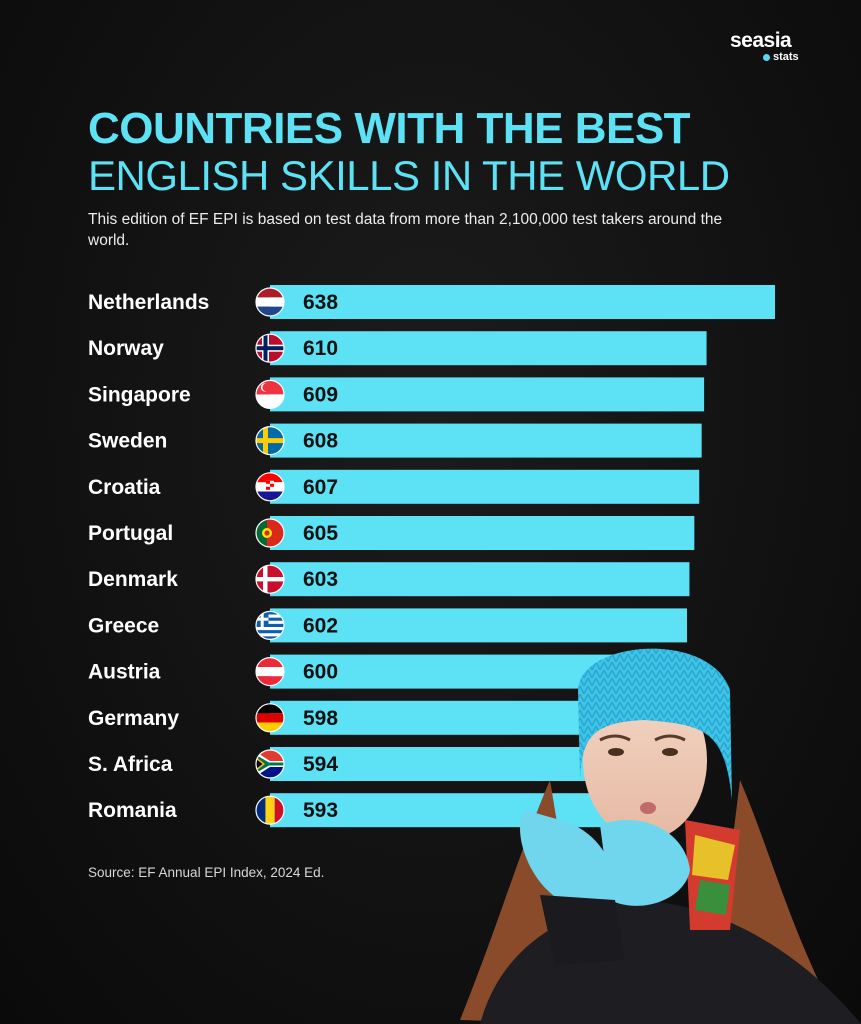  Describe the element at coordinates (206, 872) in the screenshot. I see `source-note: Source: EF Annual EPI Index, 2024 Ed.` at that location.